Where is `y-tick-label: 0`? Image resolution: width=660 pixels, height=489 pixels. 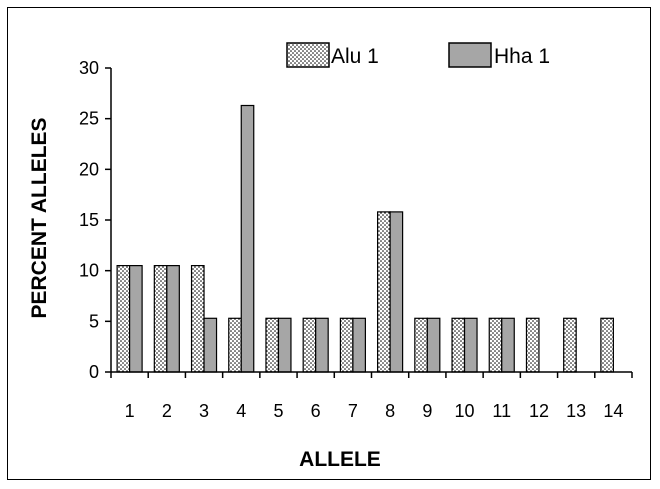
y-tick-label: 0 is located at coordinates (94, 372).